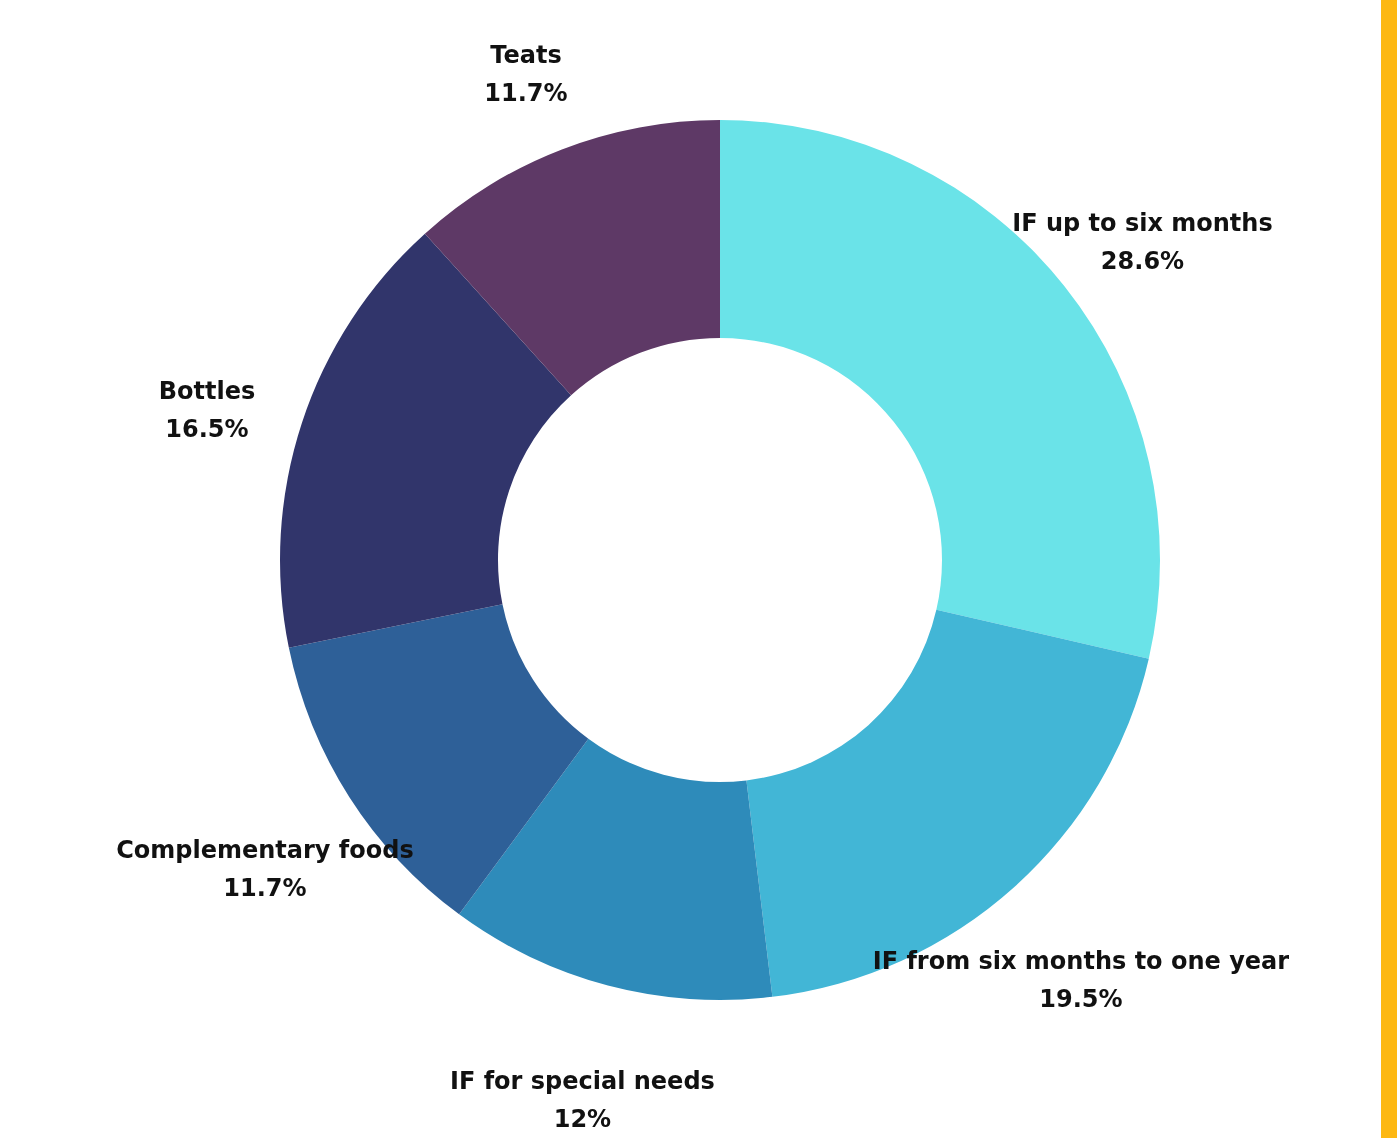 This screenshot has width=1397, height=1138. I want to click on data-label: 16.5%, so click(207, 428).